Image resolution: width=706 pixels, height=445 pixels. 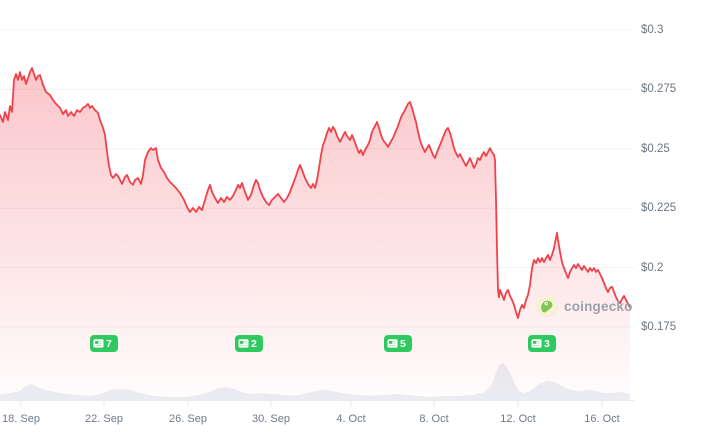 I want to click on news-badge-count: 5, so click(x=403, y=343).